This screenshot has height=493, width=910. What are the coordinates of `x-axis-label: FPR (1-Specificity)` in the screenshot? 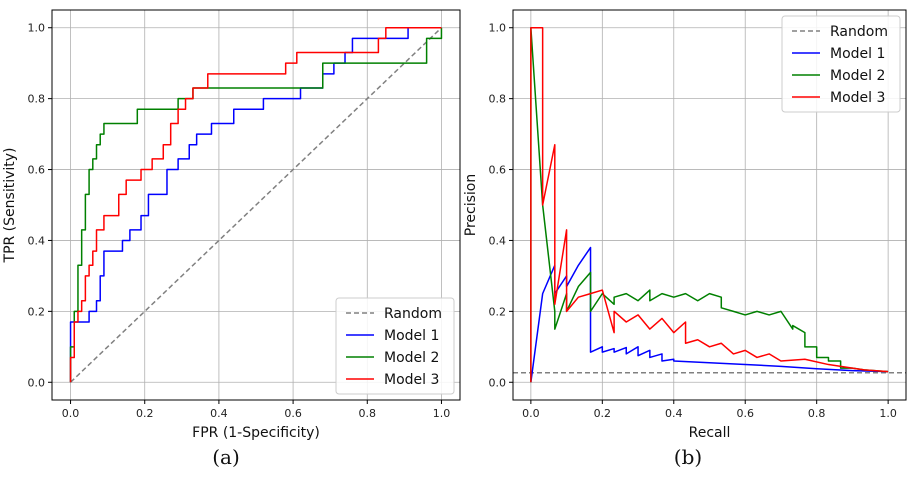 It's located at (256, 433).